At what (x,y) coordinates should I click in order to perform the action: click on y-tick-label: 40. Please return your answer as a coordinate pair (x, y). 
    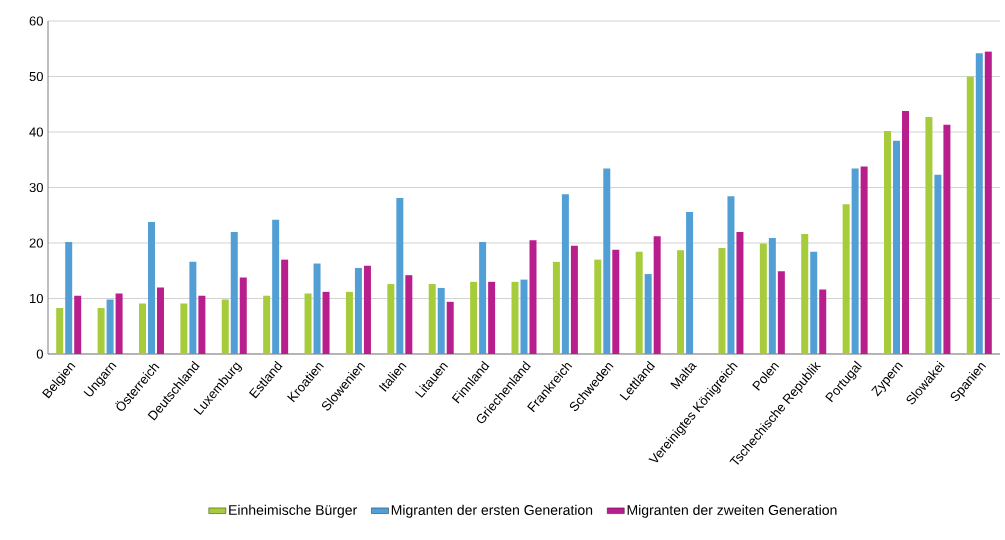
    Looking at the image, I should click on (36, 132).